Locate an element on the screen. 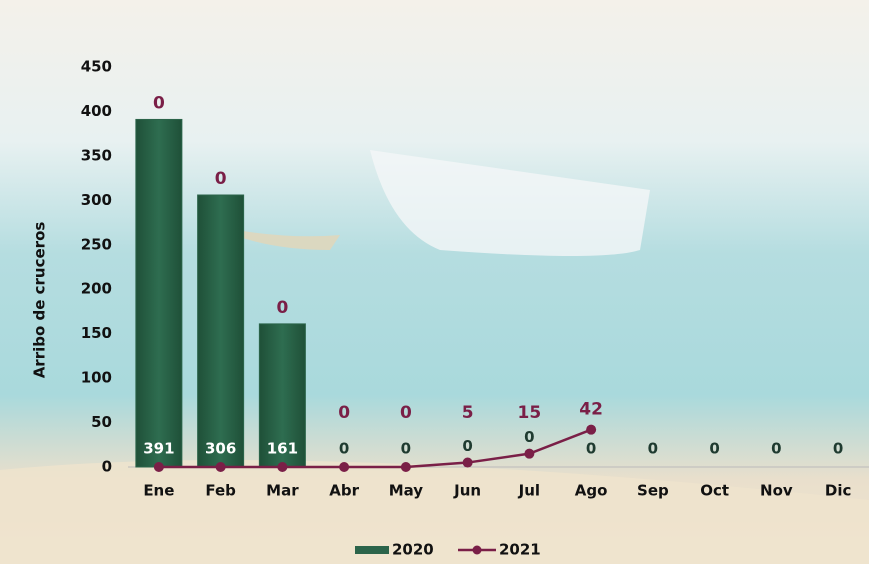  ship is located at coordinates (510, 203).